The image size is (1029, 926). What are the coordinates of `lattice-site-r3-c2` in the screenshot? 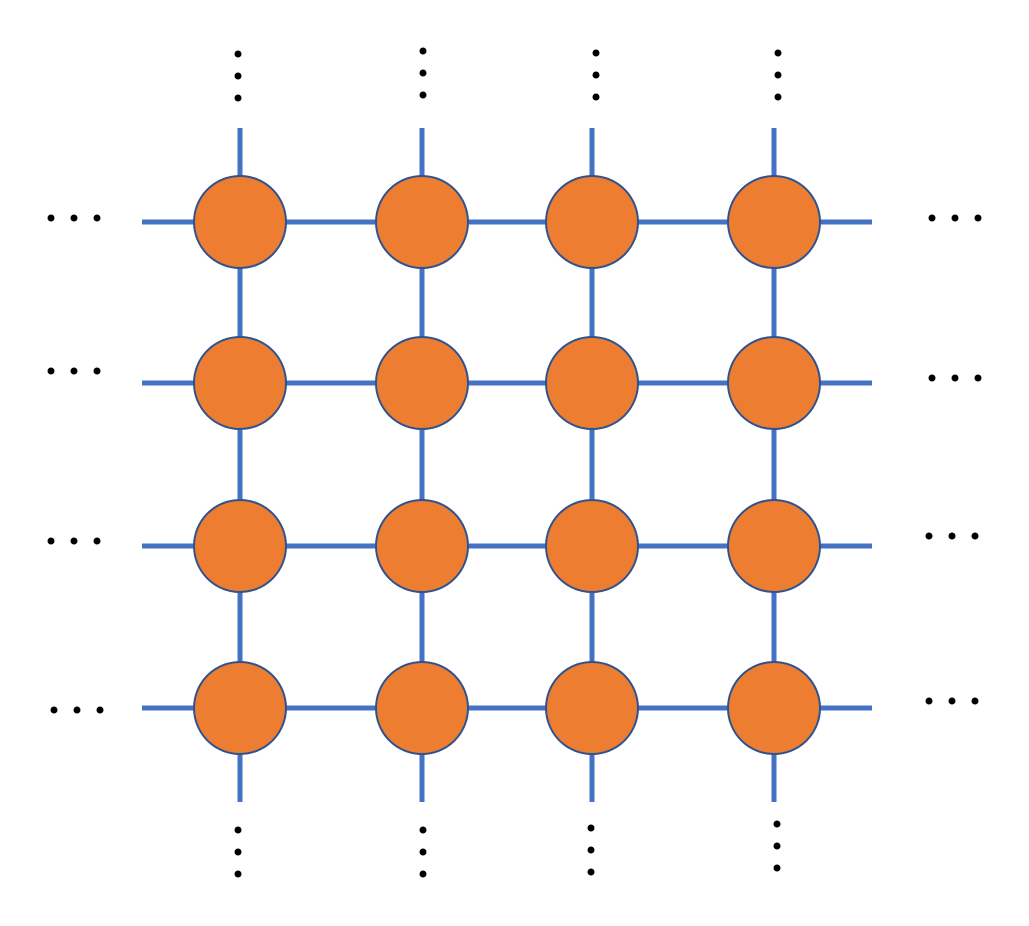 It's located at (422, 546).